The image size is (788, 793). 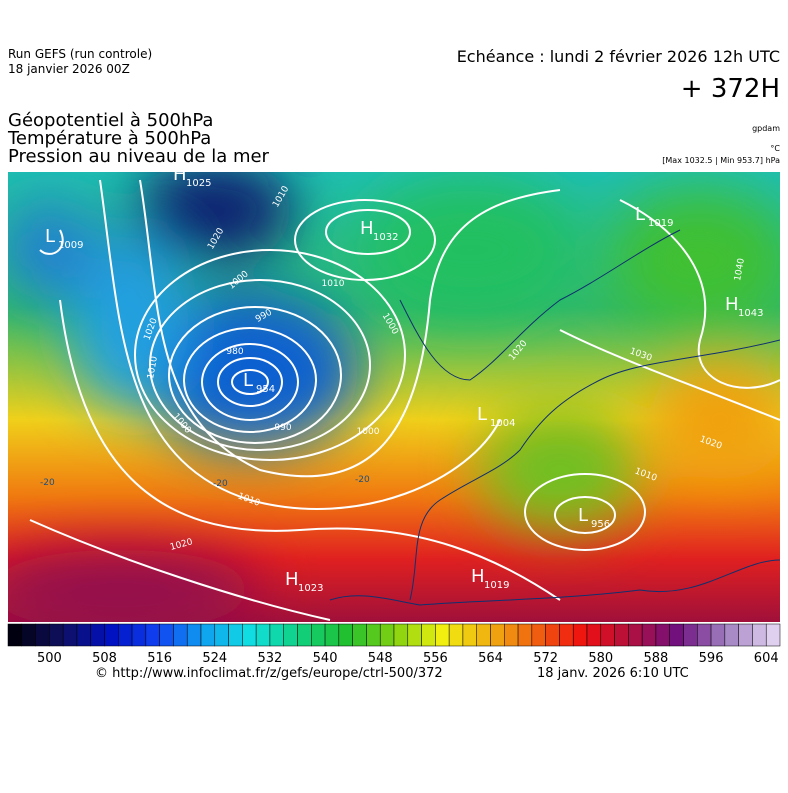 What do you see at coordinates (110, 120) in the screenshot?
I see `map-title: Géopotentiel à 500hPa` at bounding box center [110, 120].